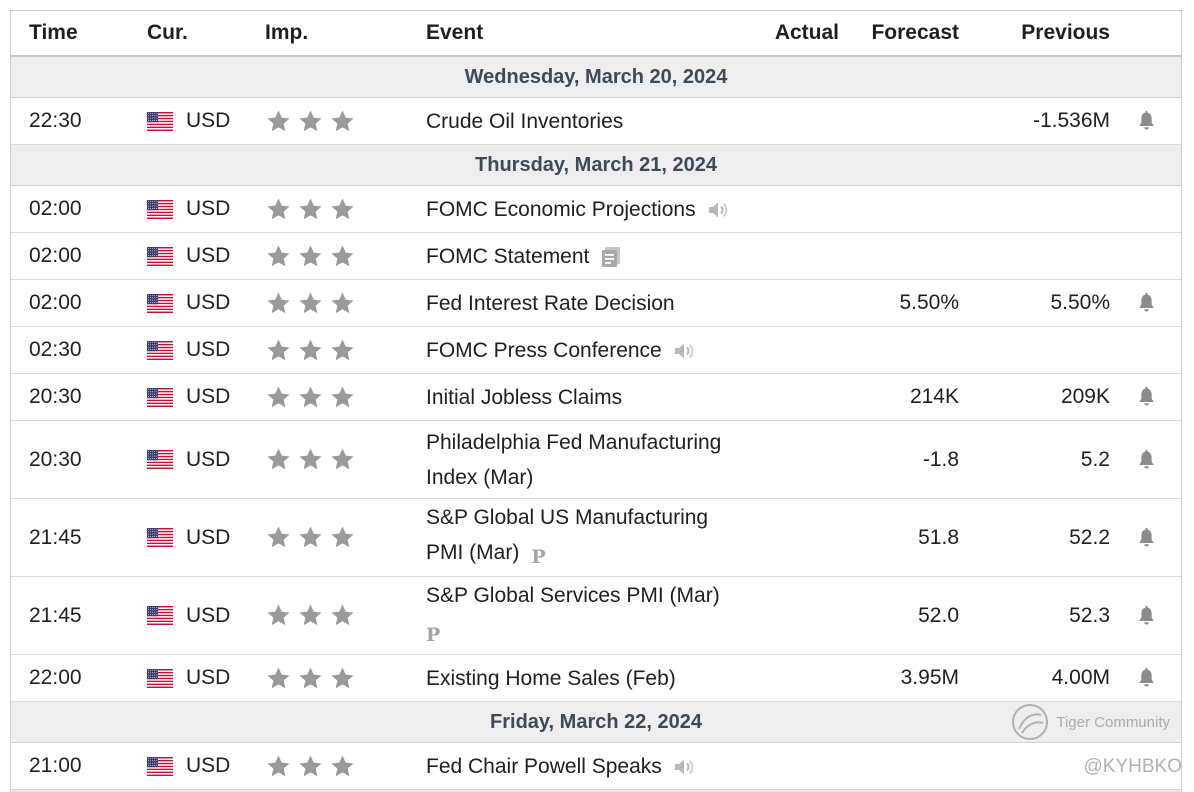 This screenshot has height=792, width=1194. I want to click on column-header-time: Time, so click(53, 32).